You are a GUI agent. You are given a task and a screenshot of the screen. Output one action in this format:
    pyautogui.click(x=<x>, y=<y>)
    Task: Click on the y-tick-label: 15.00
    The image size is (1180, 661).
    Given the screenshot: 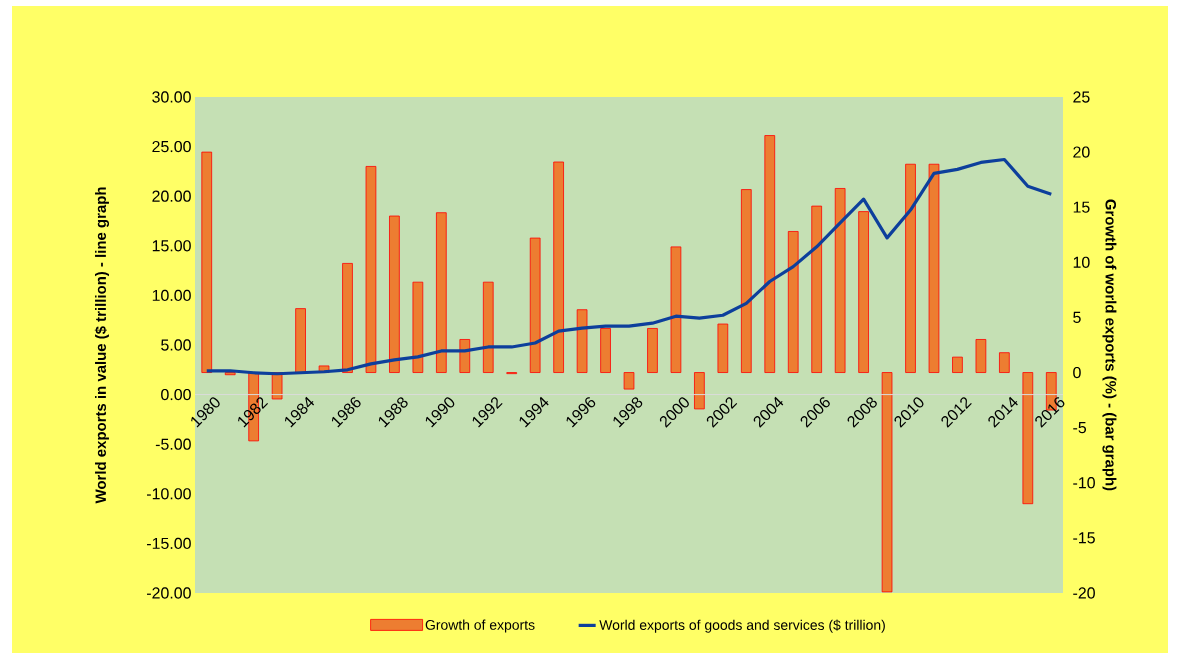 What is the action you would take?
    pyautogui.click(x=171, y=246)
    